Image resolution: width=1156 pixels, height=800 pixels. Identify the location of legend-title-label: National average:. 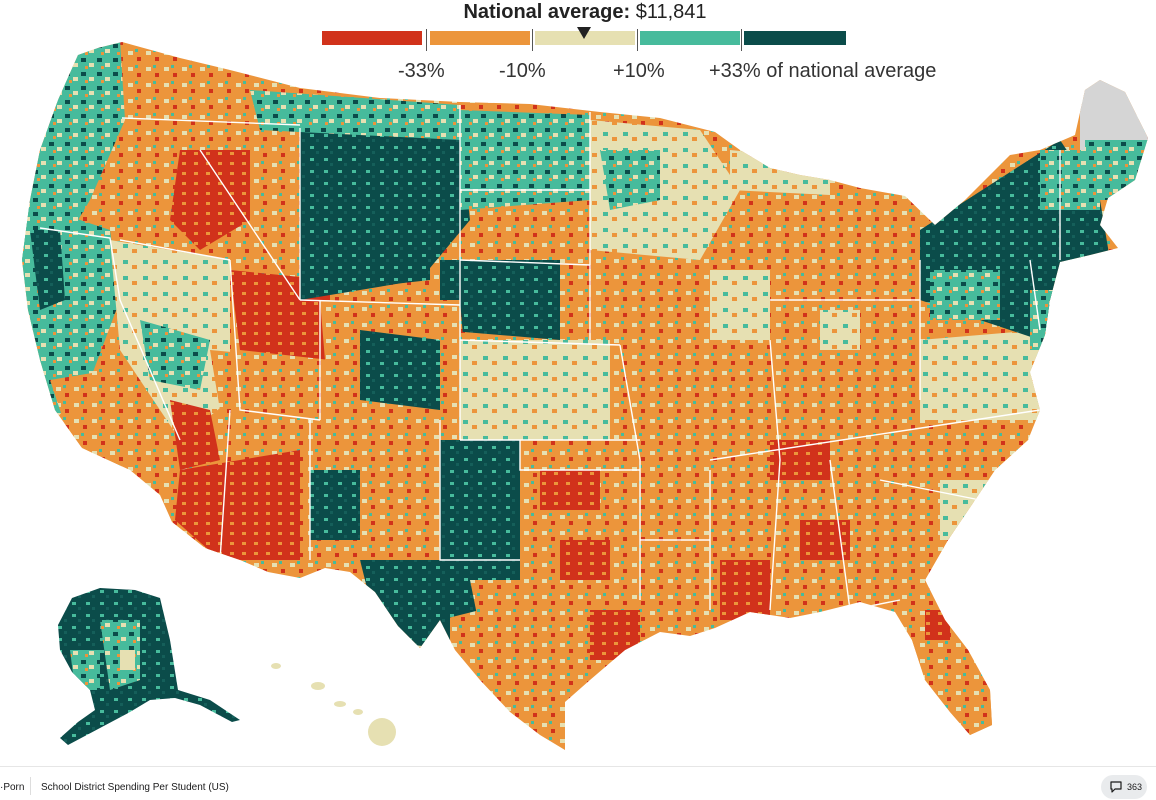
(547, 12).